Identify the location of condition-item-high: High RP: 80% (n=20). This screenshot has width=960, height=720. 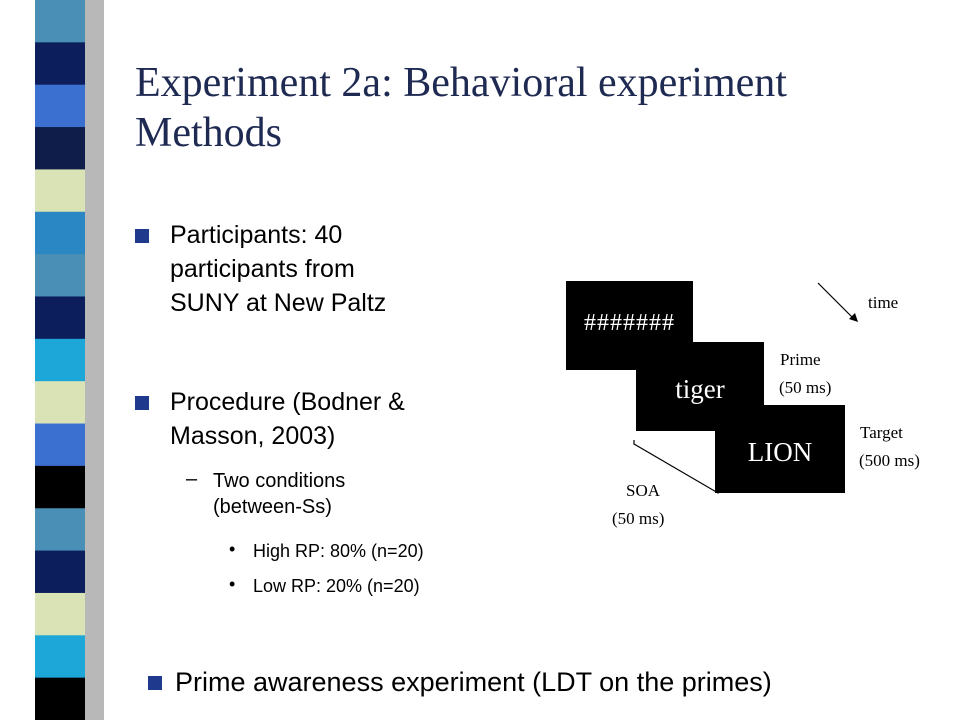
(338, 551).